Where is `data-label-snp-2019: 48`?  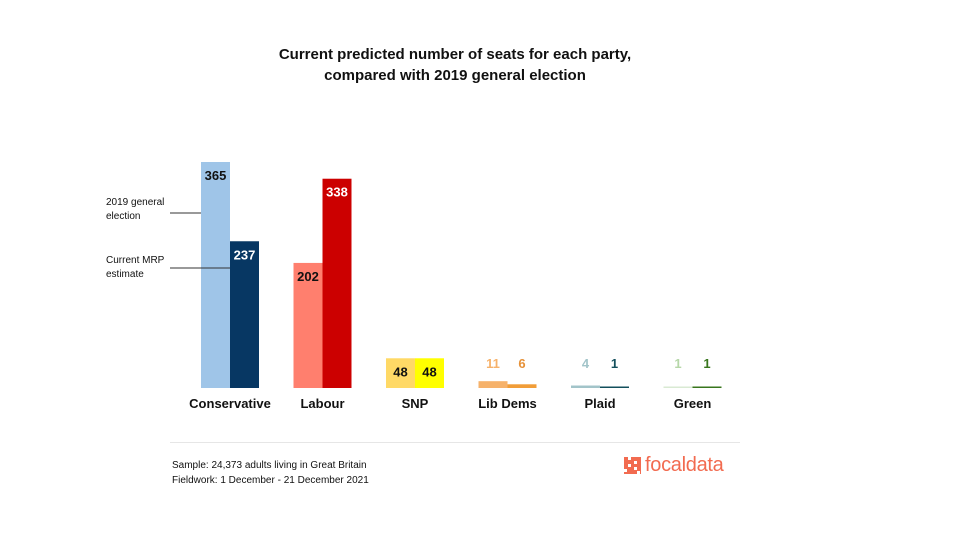 data-label-snp-2019: 48 is located at coordinates (400, 371).